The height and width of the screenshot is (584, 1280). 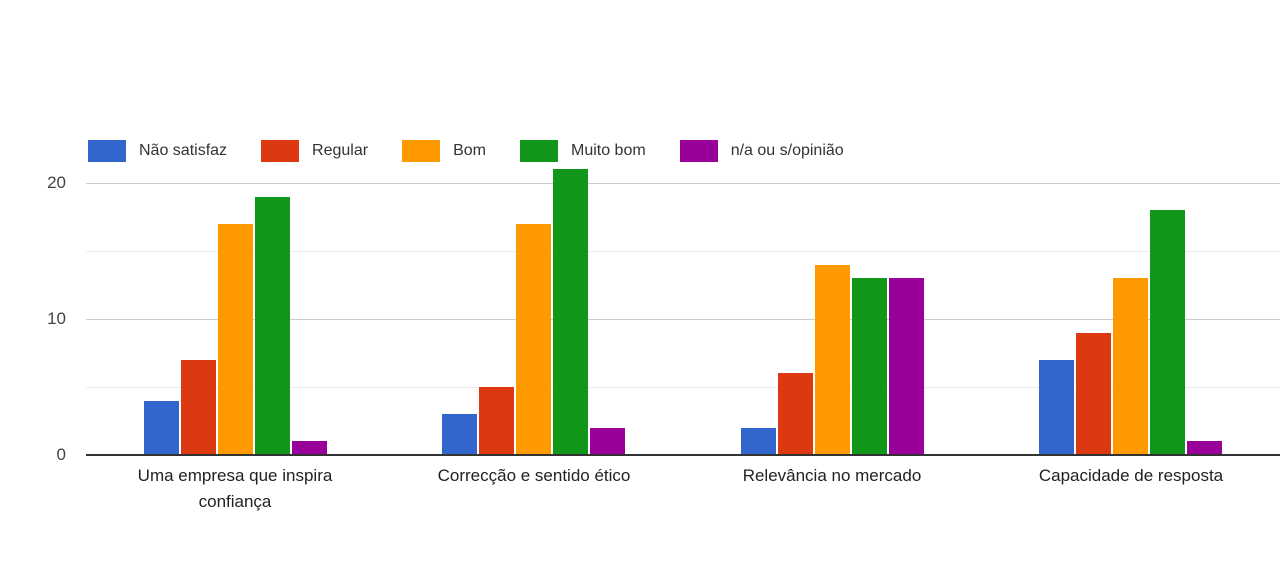 I want to click on legend-item: n/a ou s/opinião, so click(x=761, y=151).